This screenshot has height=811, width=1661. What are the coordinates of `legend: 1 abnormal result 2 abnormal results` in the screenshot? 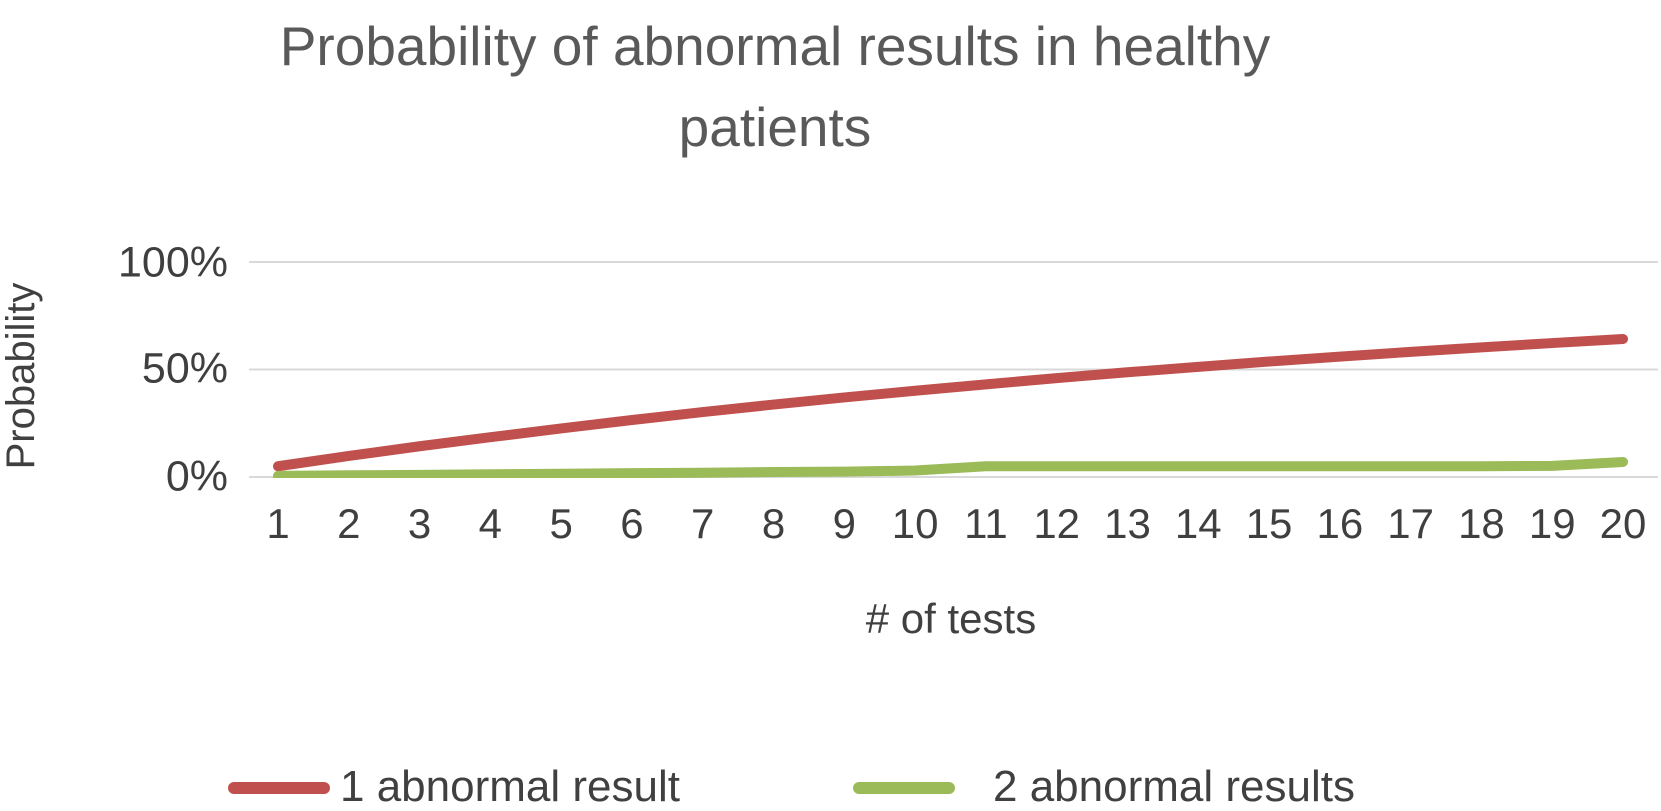 It's located at (830, 785).